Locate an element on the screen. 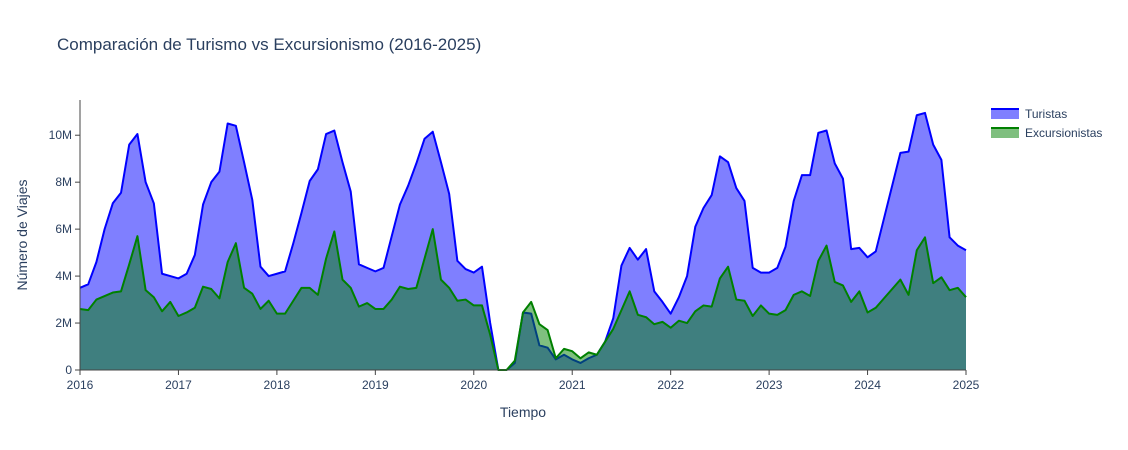 The width and height of the screenshot is (1128, 450). x-tick-label: 2022 is located at coordinates (670, 385).